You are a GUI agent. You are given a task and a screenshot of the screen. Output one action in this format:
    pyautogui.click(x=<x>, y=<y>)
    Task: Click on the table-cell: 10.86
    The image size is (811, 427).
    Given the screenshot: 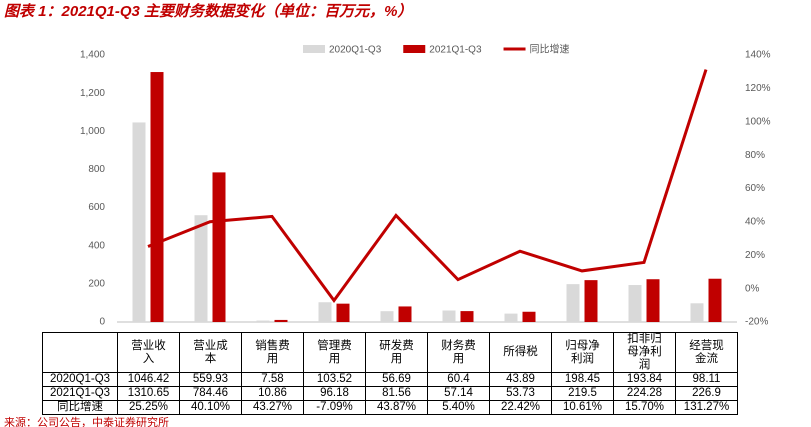 What is the action you would take?
    pyautogui.click(x=272, y=393)
    